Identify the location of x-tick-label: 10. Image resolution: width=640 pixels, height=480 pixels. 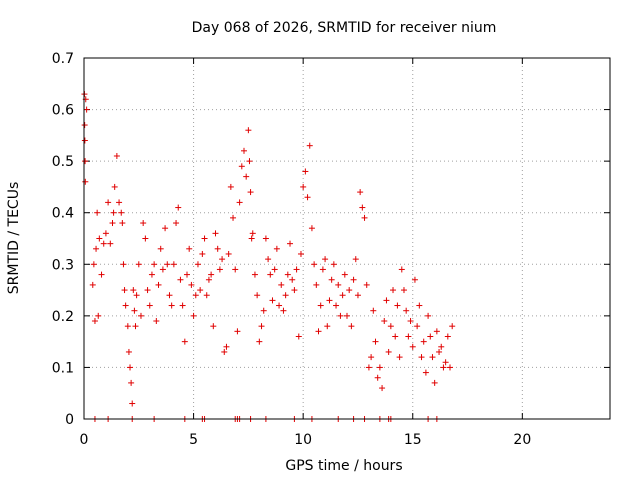
(303, 440).